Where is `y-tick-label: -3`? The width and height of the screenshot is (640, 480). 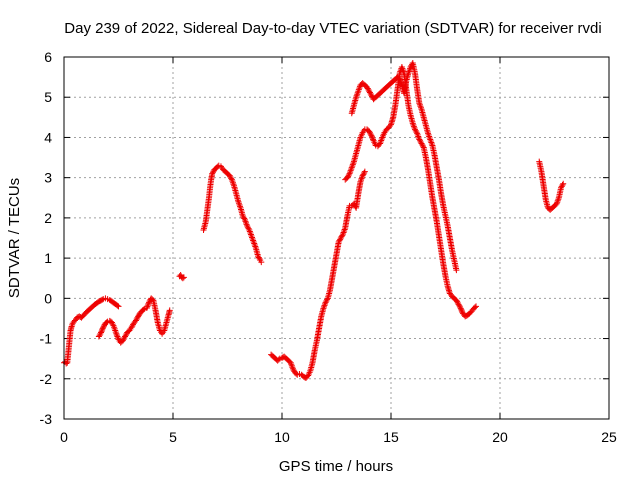
y-tick-label: -3 is located at coordinates (46, 419).